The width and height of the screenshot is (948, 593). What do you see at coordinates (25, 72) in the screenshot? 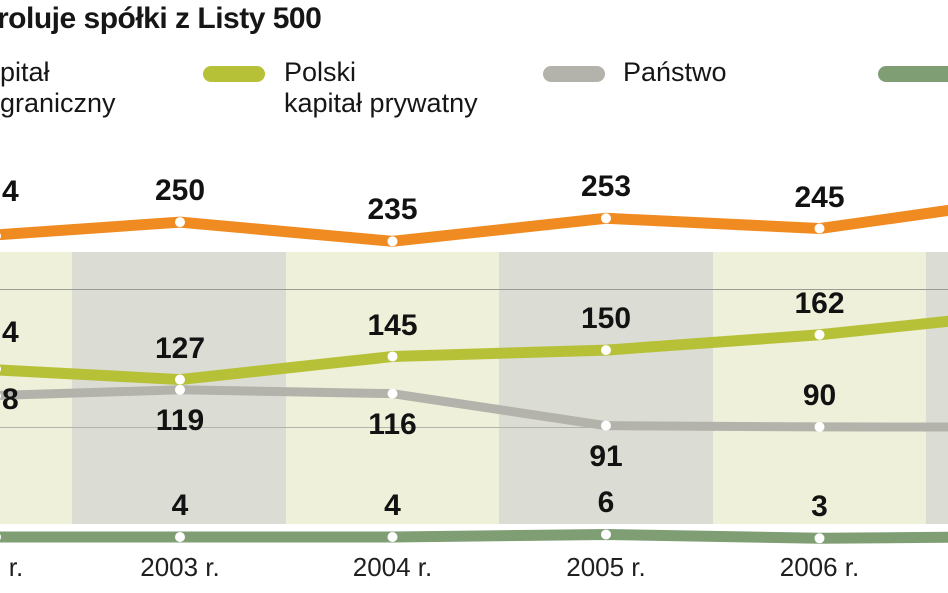
I see `legend-label-line: pitał` at bounding box center [25, 72].